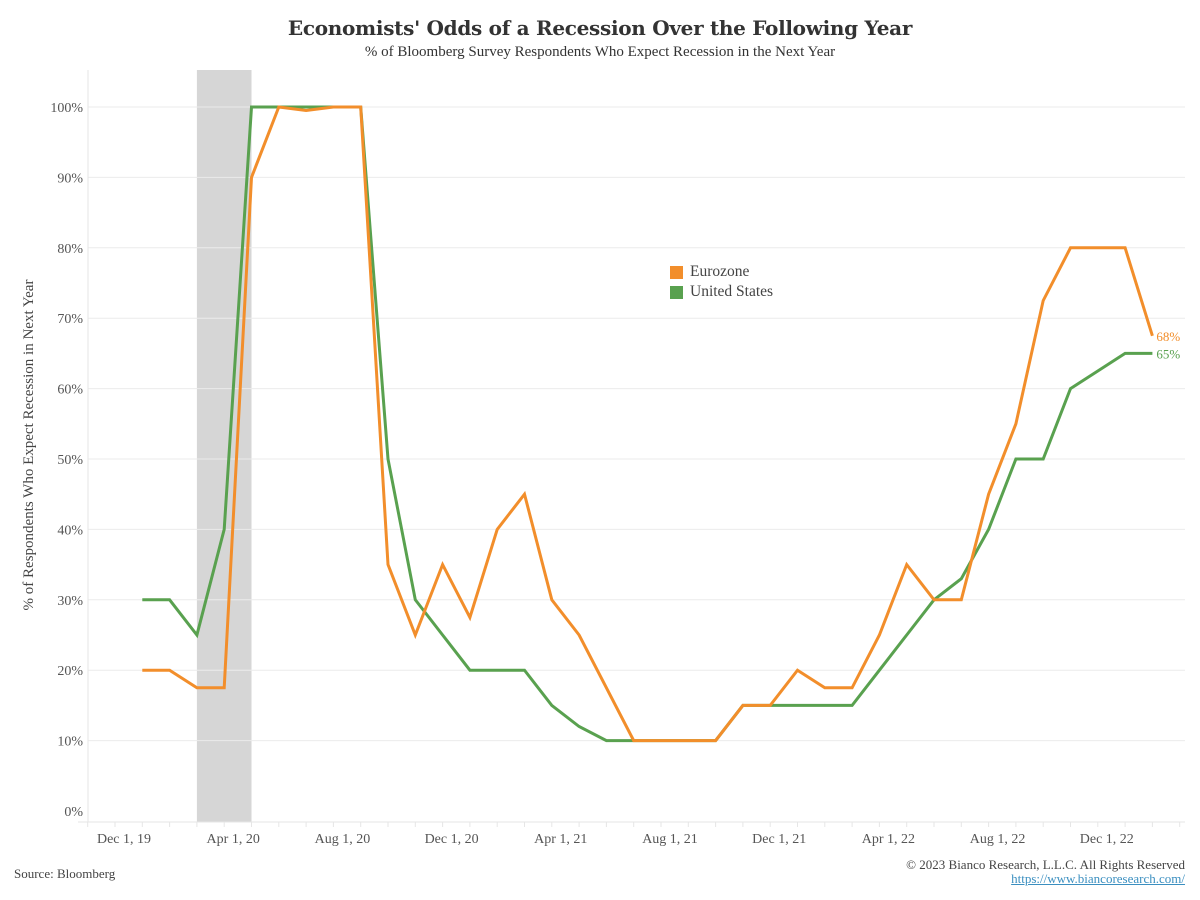 This screenshot has height=900, width=1200. What do you see at coordinates (73, 812) in the screenshot?
I see `y-tick-label: 0%` at bounding box center [73, 812].